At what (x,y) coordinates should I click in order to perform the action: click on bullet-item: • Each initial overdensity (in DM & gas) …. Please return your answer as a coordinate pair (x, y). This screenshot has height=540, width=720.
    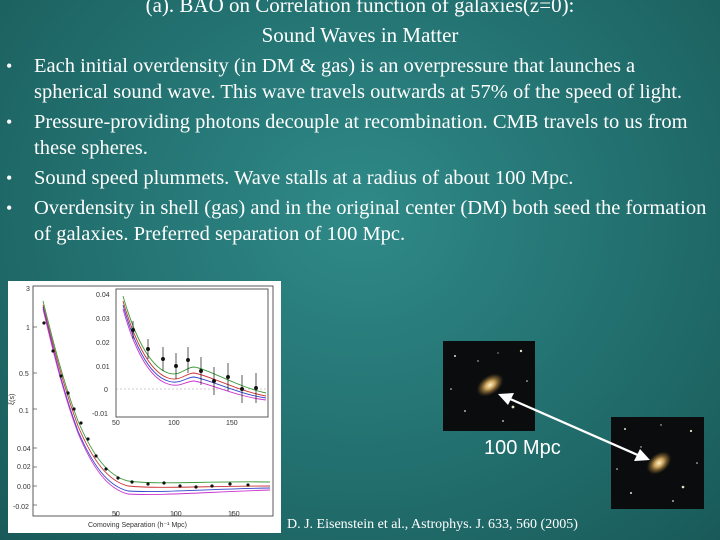
    Looking at the image, I should click on (360, 79).